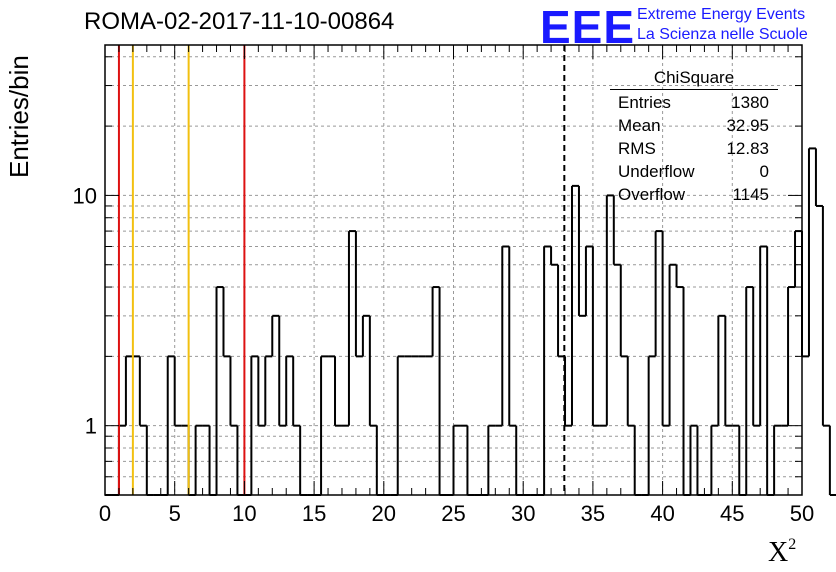 The width and height of the screenshot is (836, 572). I want to click on stats-row-entries: Entries 1380, so click(694, 102).